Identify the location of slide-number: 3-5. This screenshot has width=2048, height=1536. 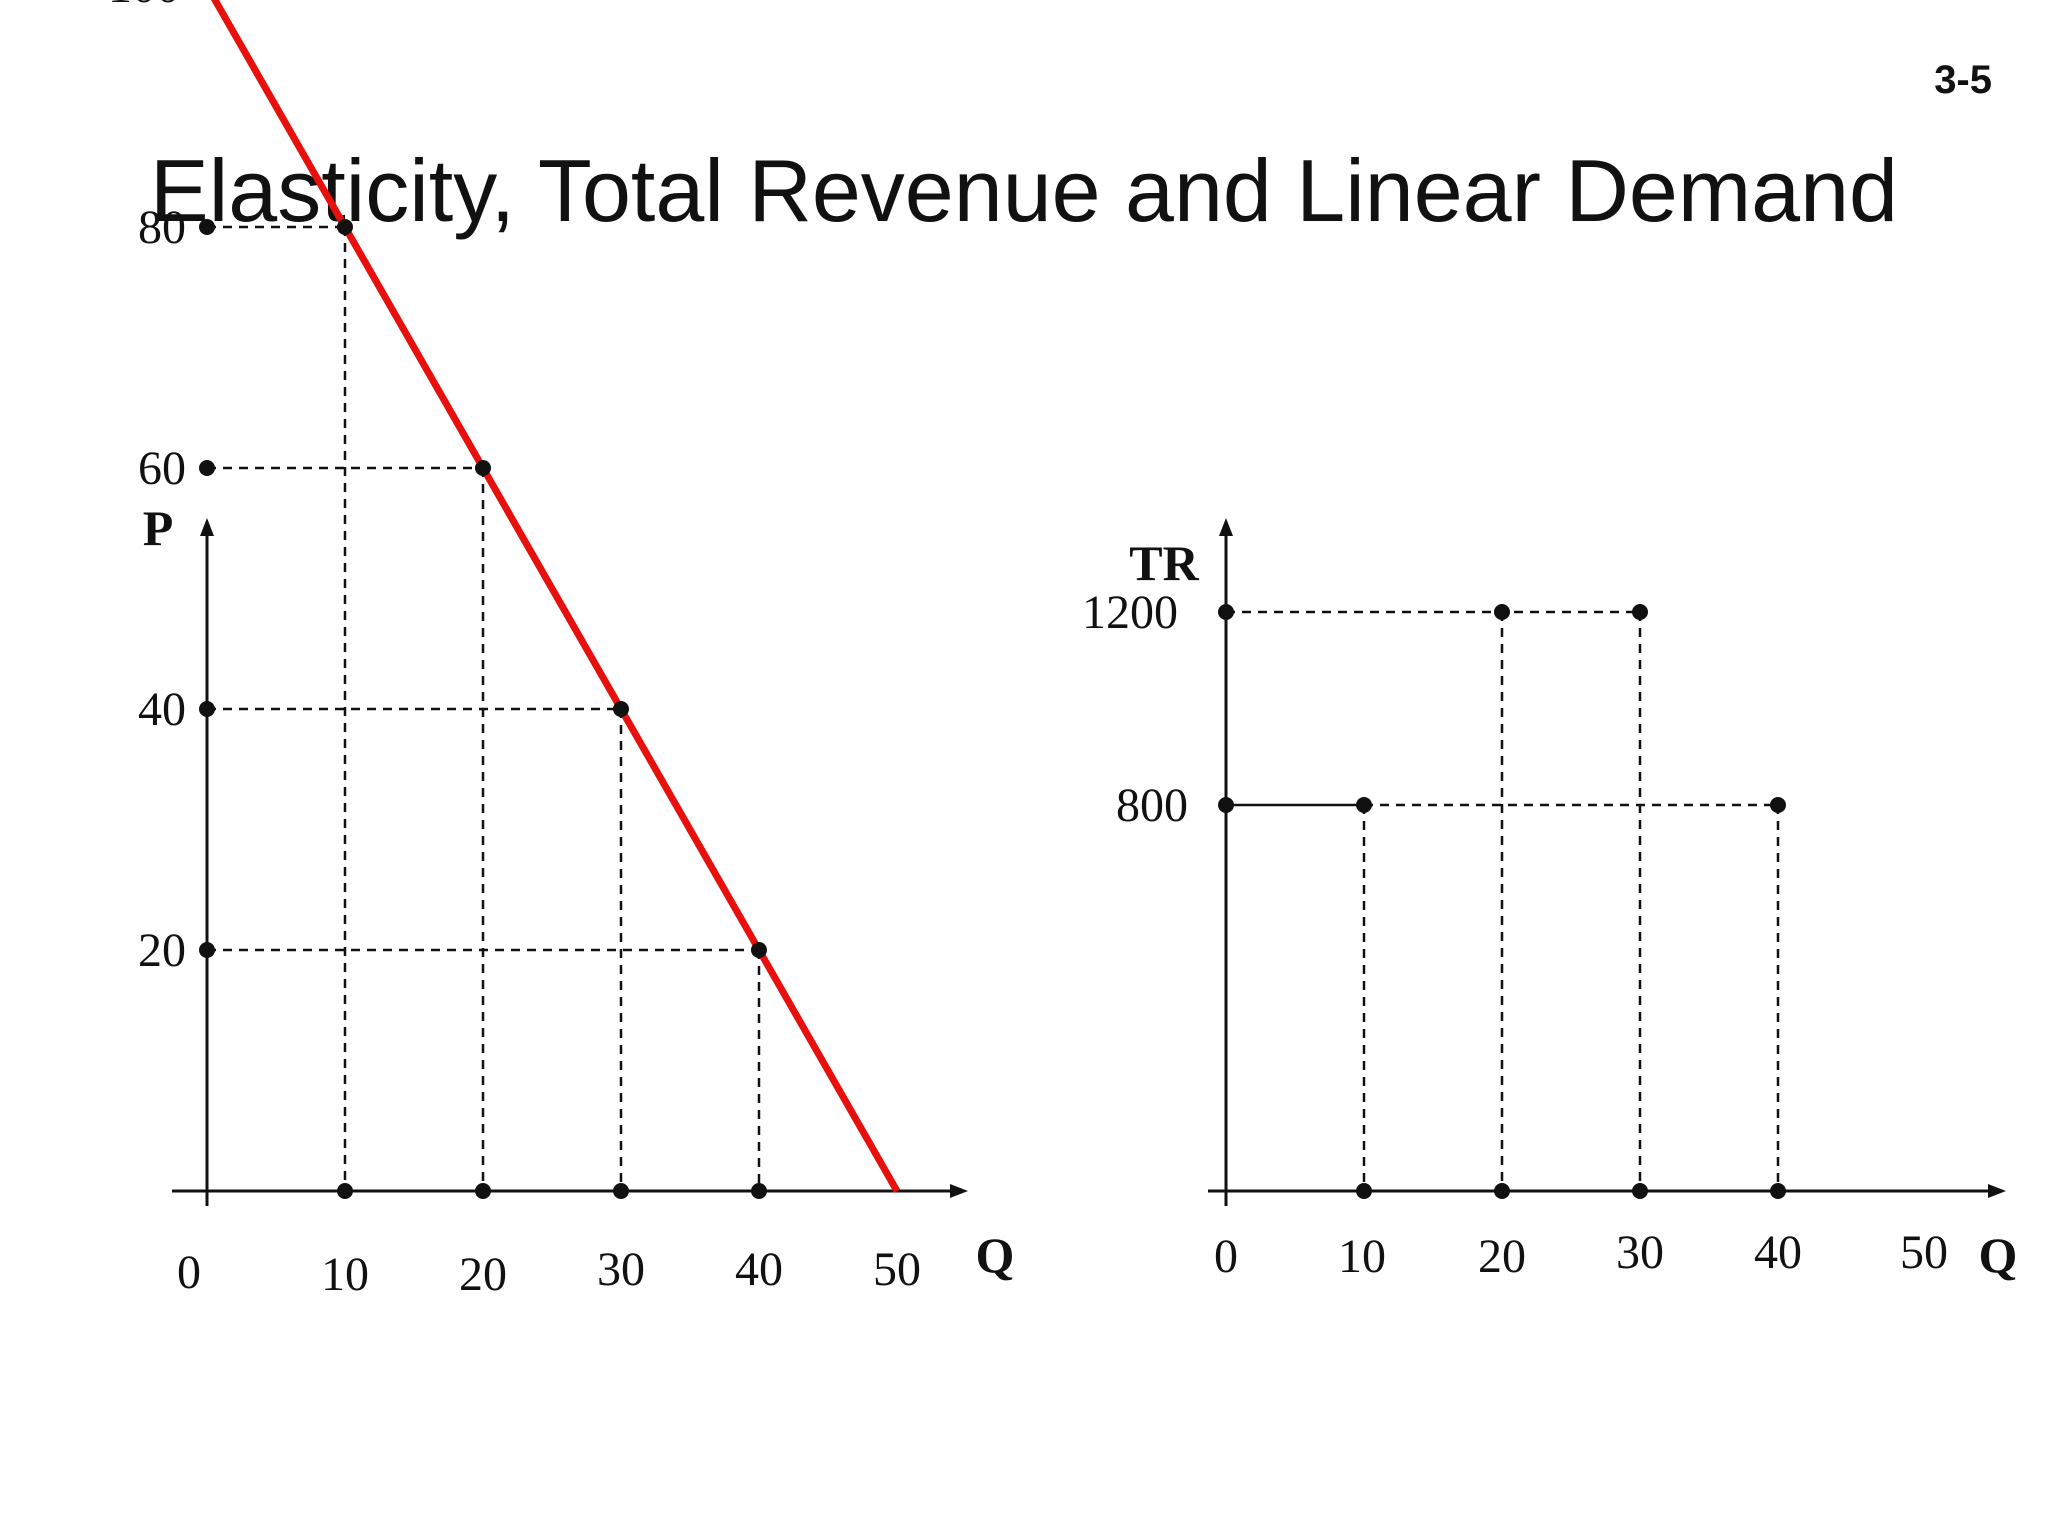
(1963, 80).